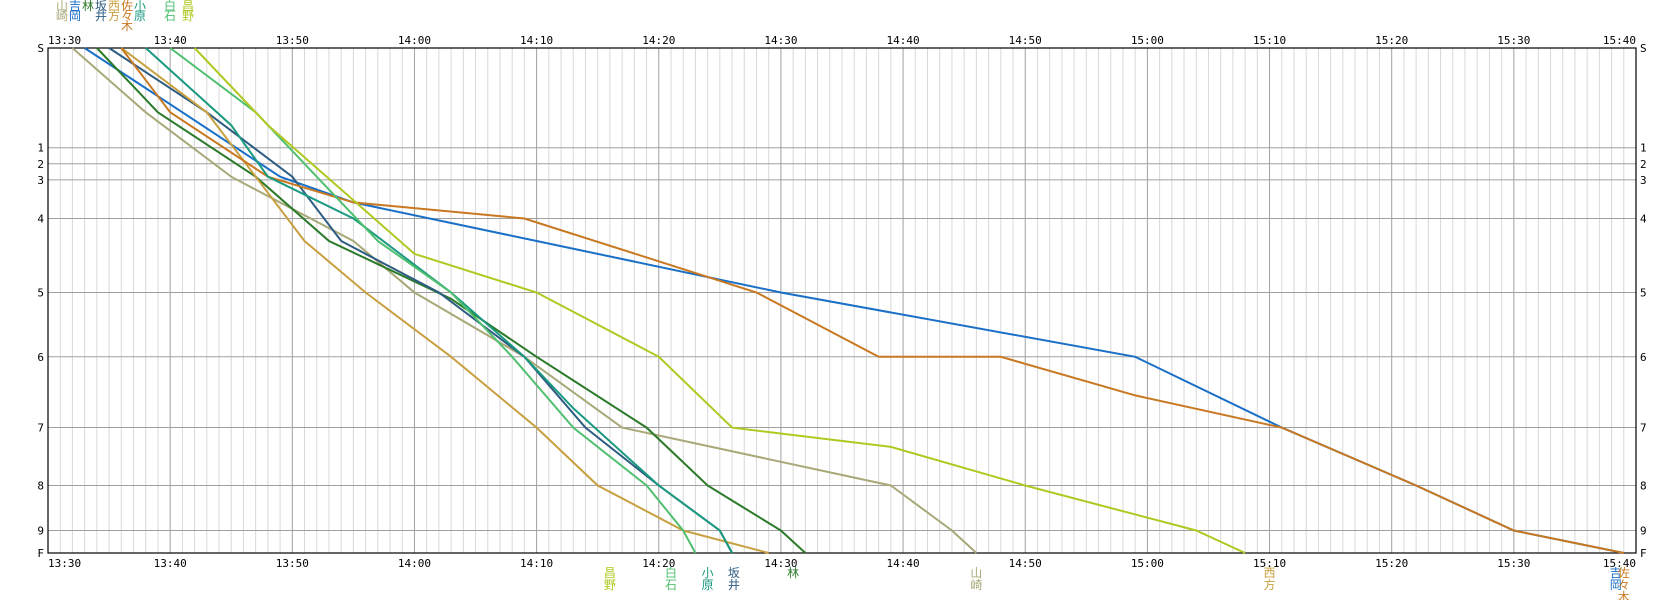 This screenshot has width=1678, height=600. I want to click on runner-label-bottom: 原, so click(708, 585).